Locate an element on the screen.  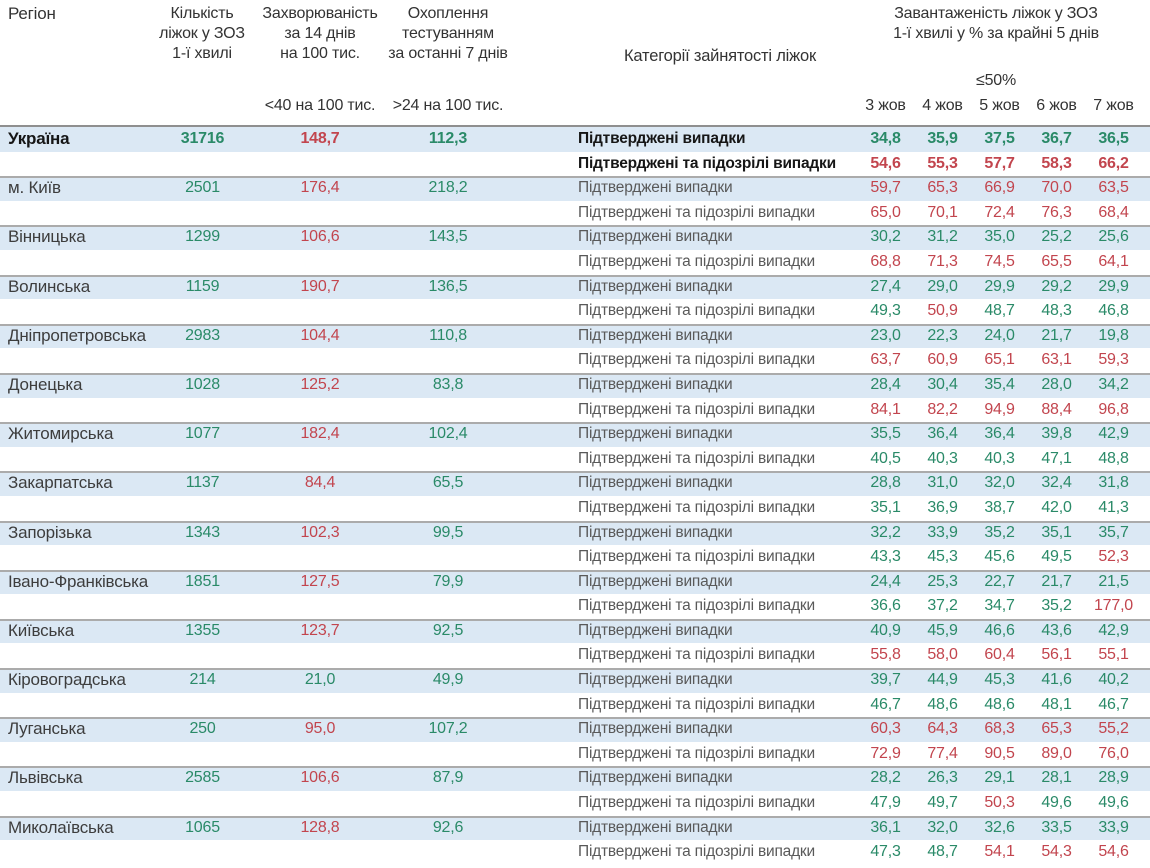
occupancy-value: 72,9 is located at coordinates (885, 753).